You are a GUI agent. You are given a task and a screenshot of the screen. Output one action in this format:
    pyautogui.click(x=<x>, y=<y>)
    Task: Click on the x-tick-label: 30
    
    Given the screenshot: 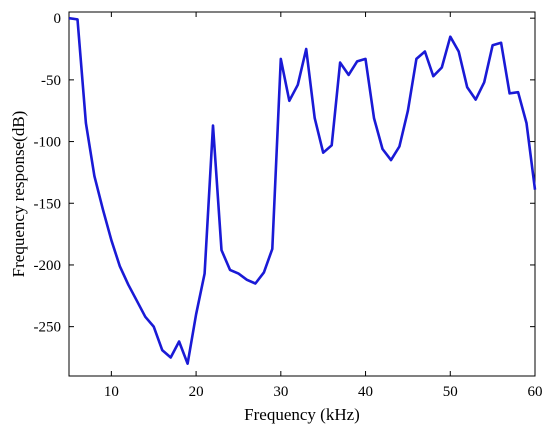 What is the action you would take?
    pyautogui.click(x=280, y=392)
    